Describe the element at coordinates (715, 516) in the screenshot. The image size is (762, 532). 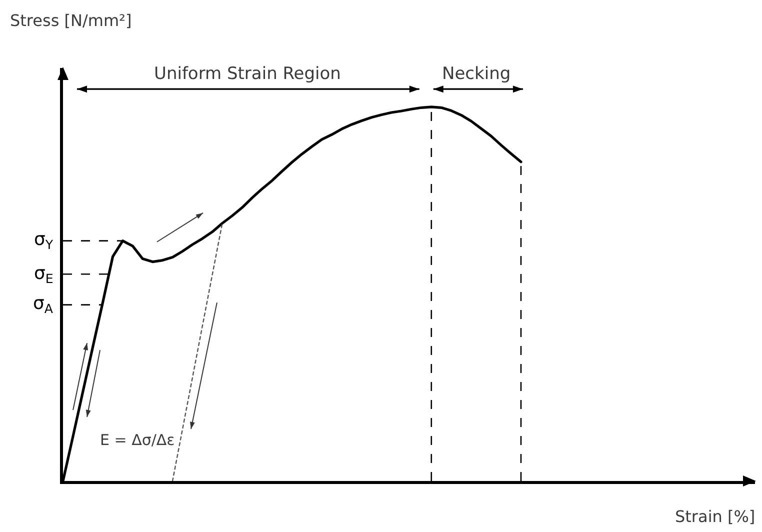
I see `text: Strain [%]` at that location.